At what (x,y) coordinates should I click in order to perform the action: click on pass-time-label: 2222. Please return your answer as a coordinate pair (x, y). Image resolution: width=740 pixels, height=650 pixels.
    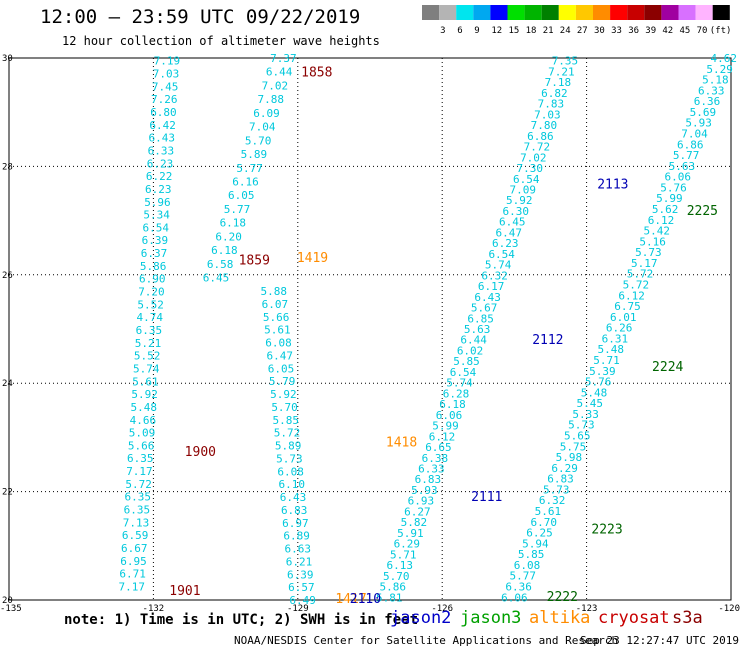
    Looking at the image, I should click on (562, 597).